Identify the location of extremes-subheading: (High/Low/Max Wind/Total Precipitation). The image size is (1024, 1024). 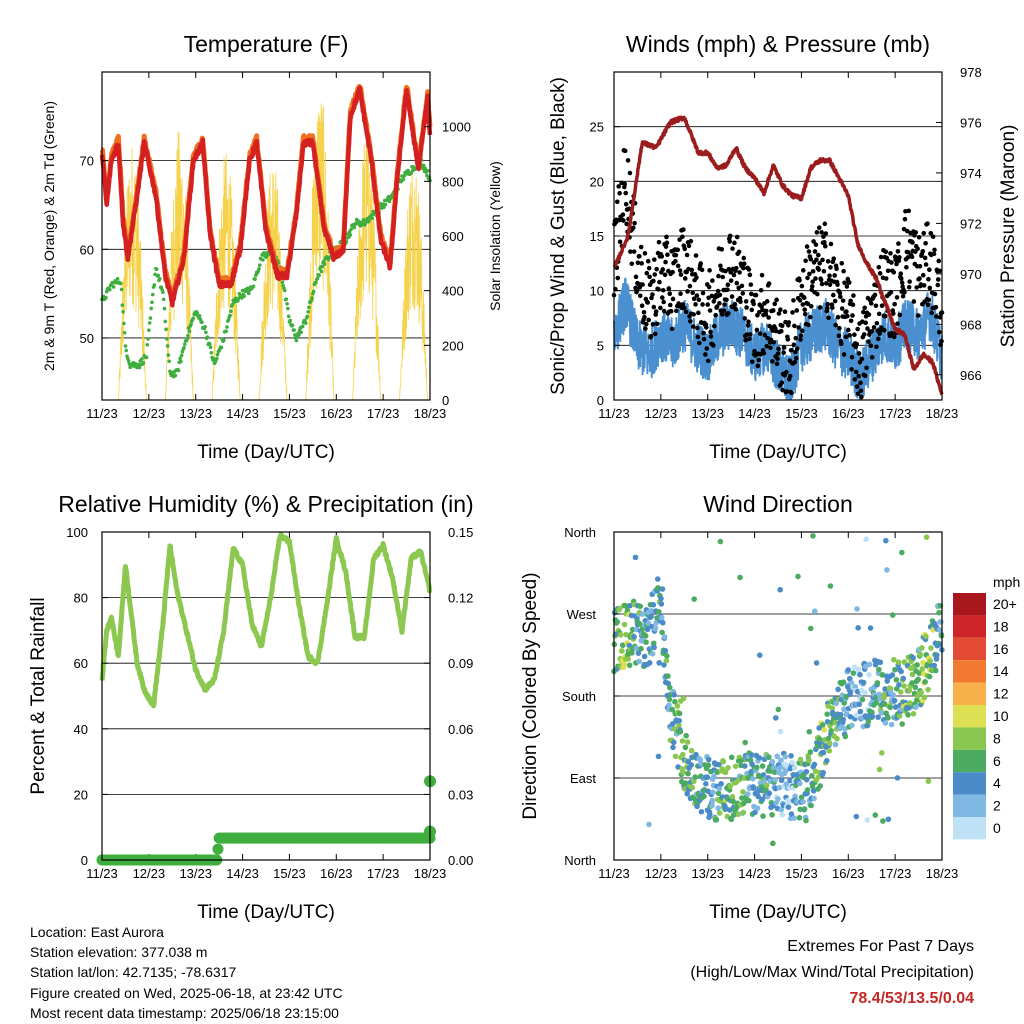
(832, 972).